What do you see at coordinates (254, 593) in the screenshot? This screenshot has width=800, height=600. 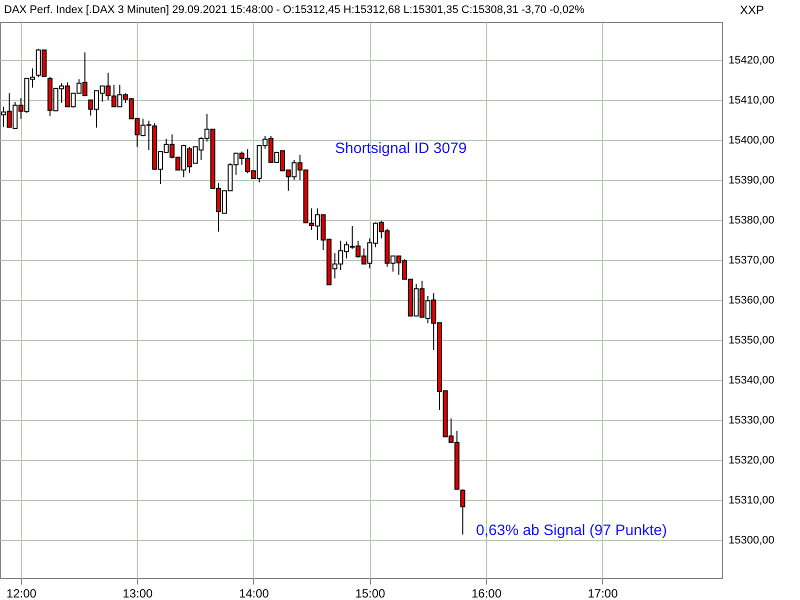 I see `x-tick-label: 14:00` at bounding box center [254, 593].